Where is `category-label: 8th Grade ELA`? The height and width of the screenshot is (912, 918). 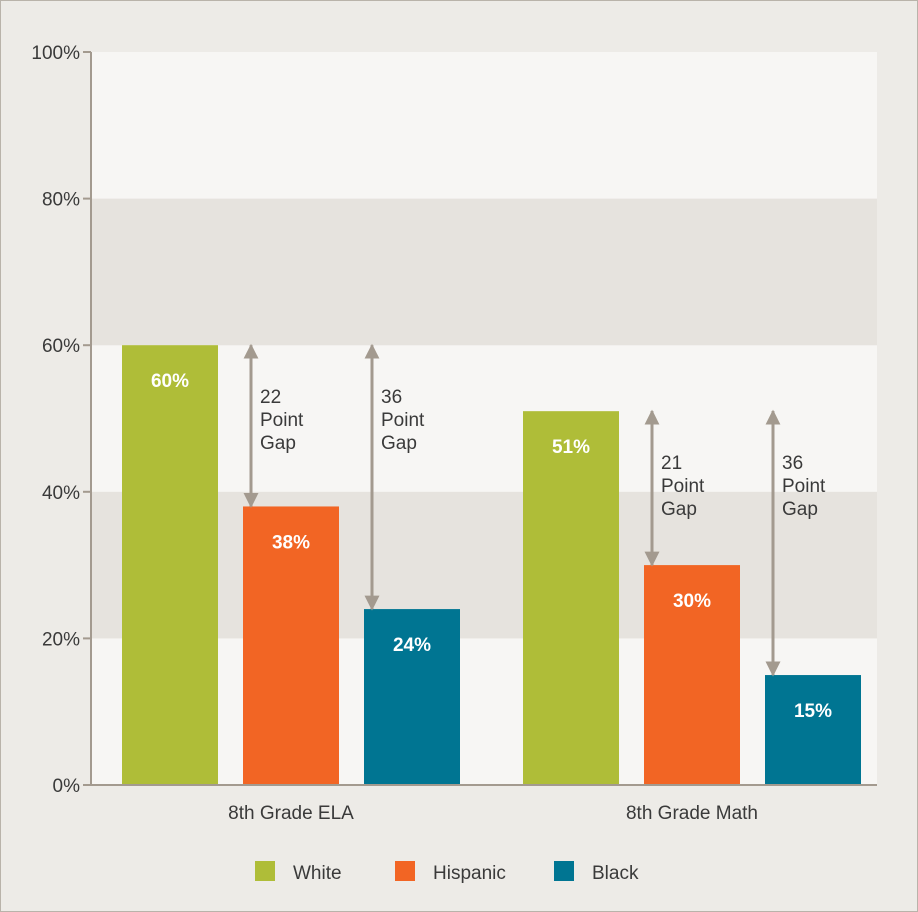
category-label: 8th Grade ELA is located at coordinates (291, 813).